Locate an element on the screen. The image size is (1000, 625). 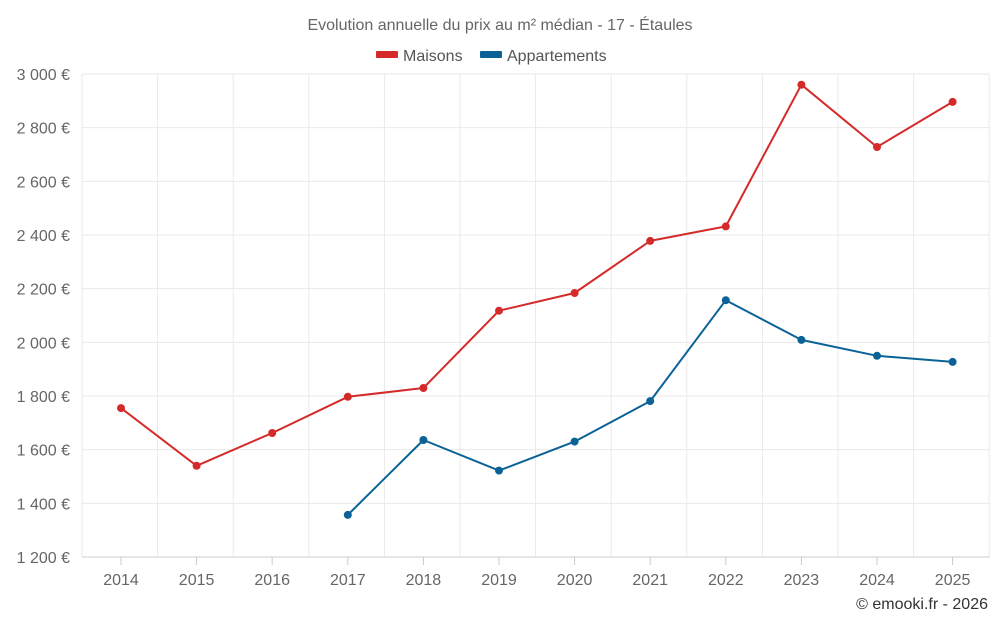
x-tick-label: 2021 is located at coordinates (650, 580).